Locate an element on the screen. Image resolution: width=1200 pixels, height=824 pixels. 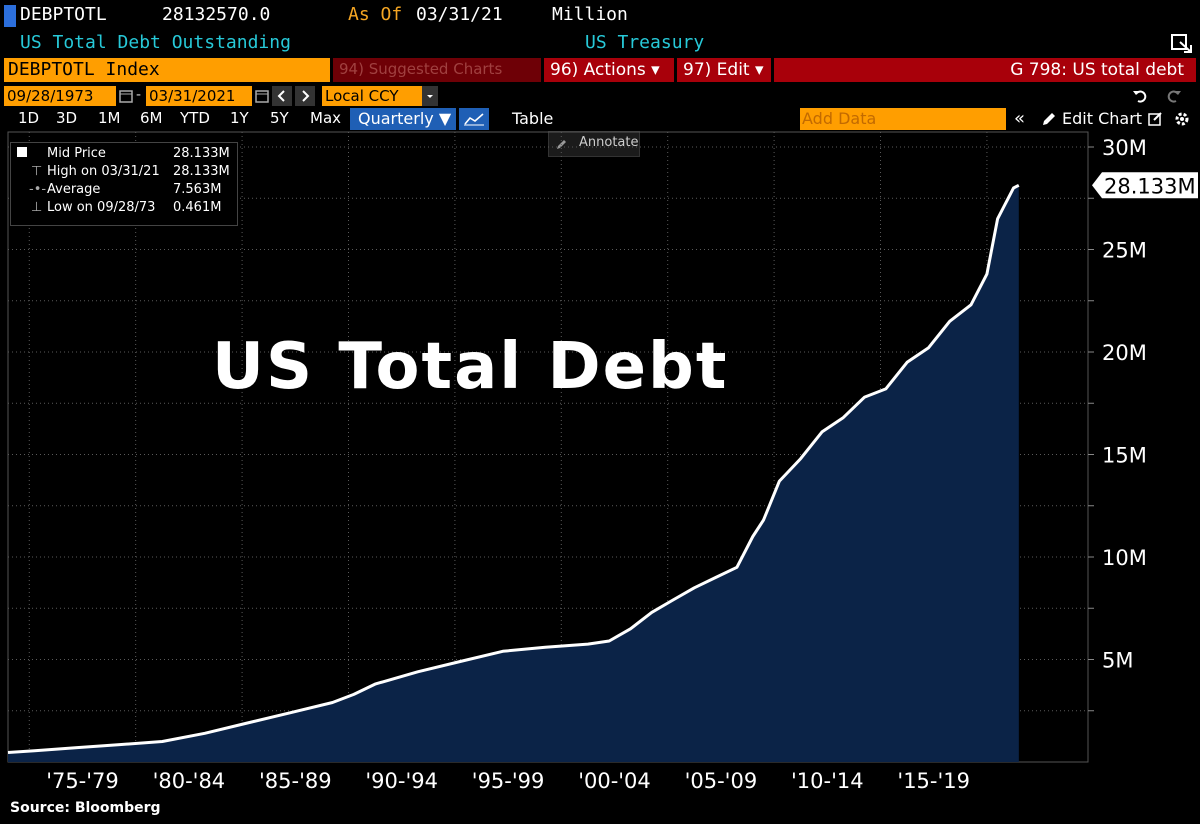
legend-label: Average is located at coordinates (74, 189).